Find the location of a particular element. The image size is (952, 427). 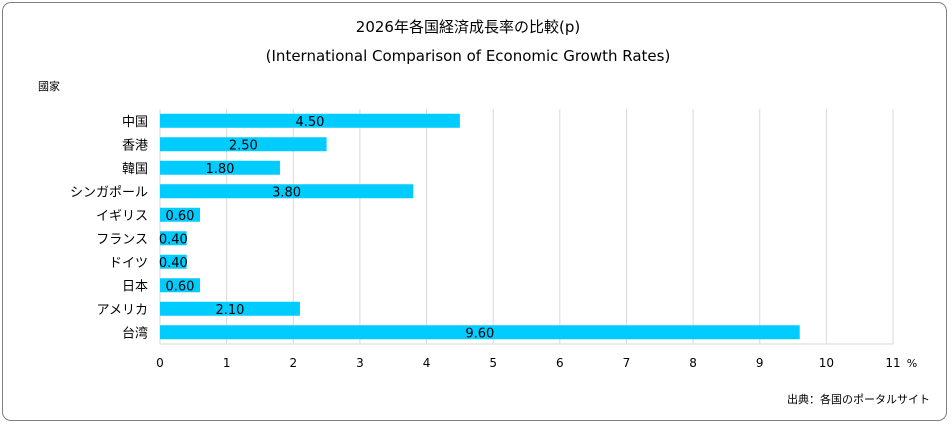

value-label: 2.50 is located at coordinates (243, 145).